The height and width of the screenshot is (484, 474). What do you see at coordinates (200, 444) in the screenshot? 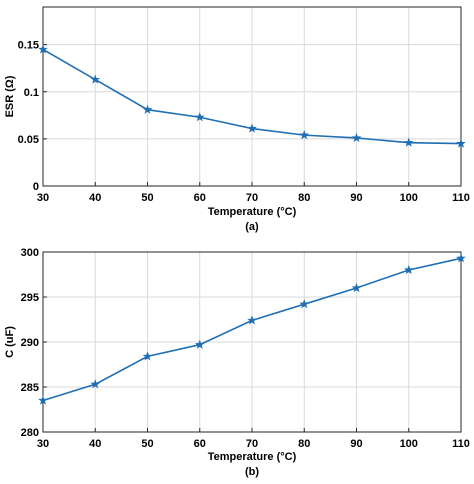
I see `chart-b-x-tick-label: 60` at bounding box center [200, 444].